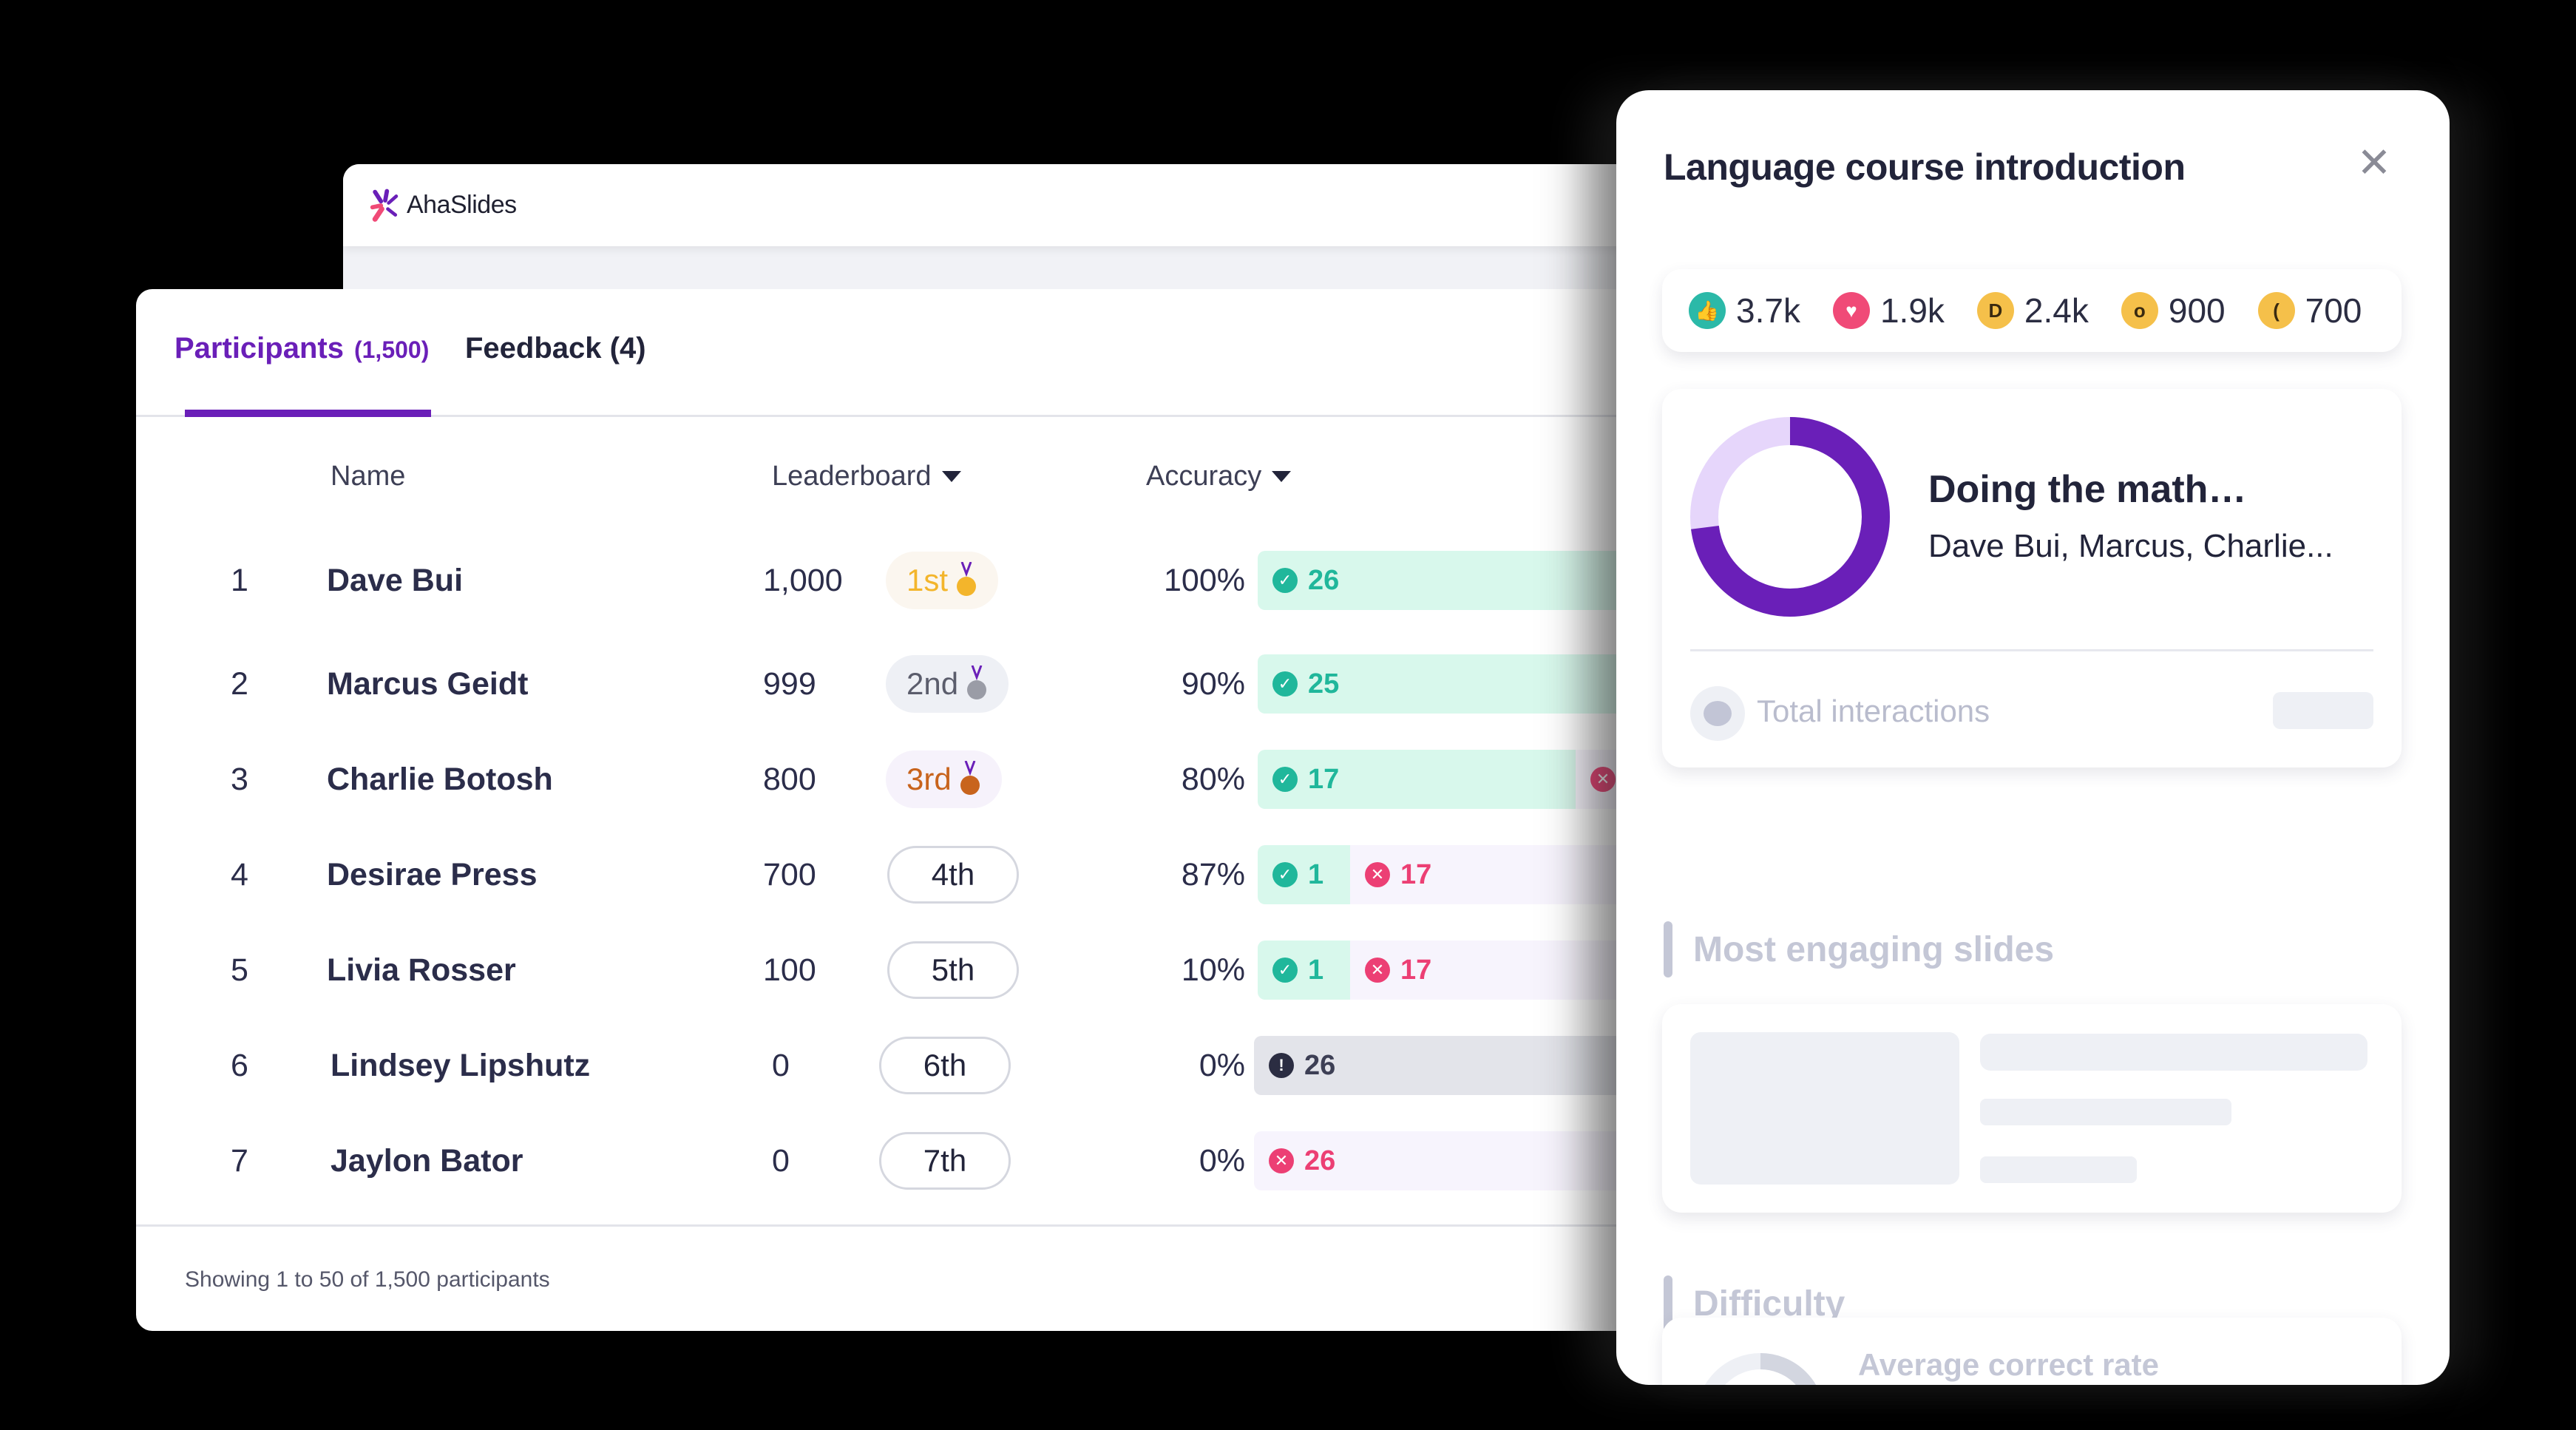 This screenshot has height=1430, width=2576. What do you see at coordinates (421, 970) in the screenshot?
I see `row-name: Livia Rosser` at bounding box center [421, 970].